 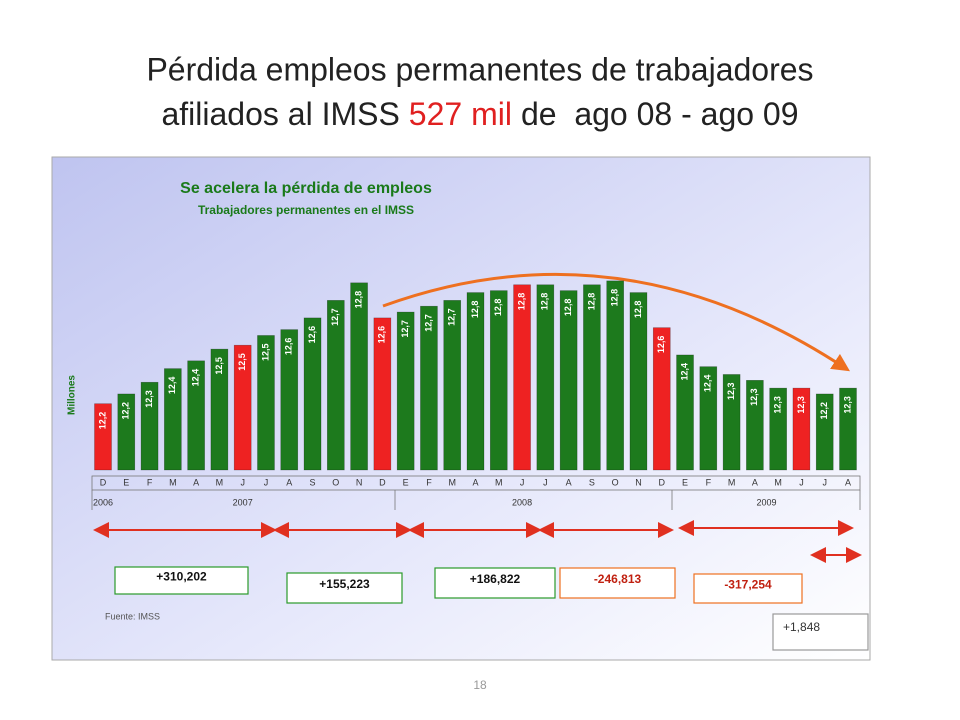 I want to click on page-number: 18, so click(x=480, y=685).